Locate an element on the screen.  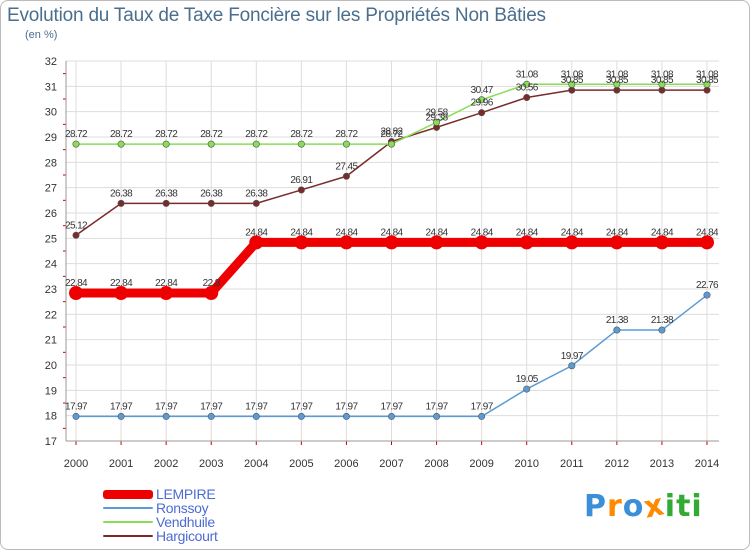
x-tick-label: 2002 is located at coordinates (166, 464).